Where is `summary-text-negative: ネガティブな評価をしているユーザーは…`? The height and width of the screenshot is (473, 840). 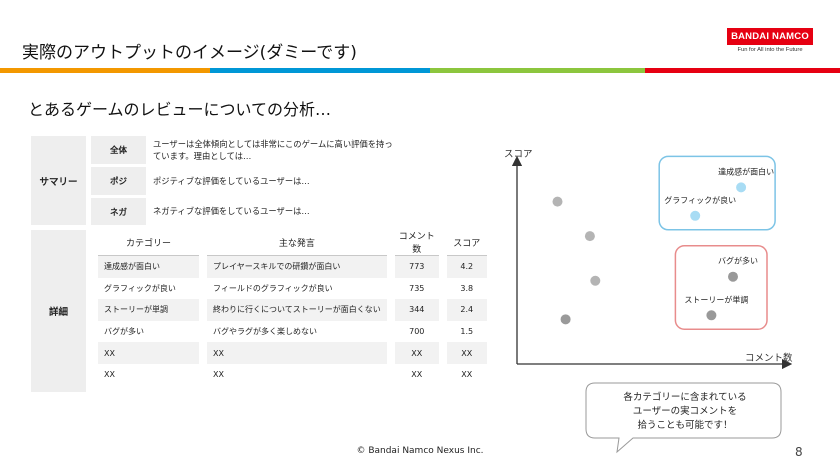 summary-text-negative: ネガティブな評価をしているユーザーは… is located at coordinates (231, 211).